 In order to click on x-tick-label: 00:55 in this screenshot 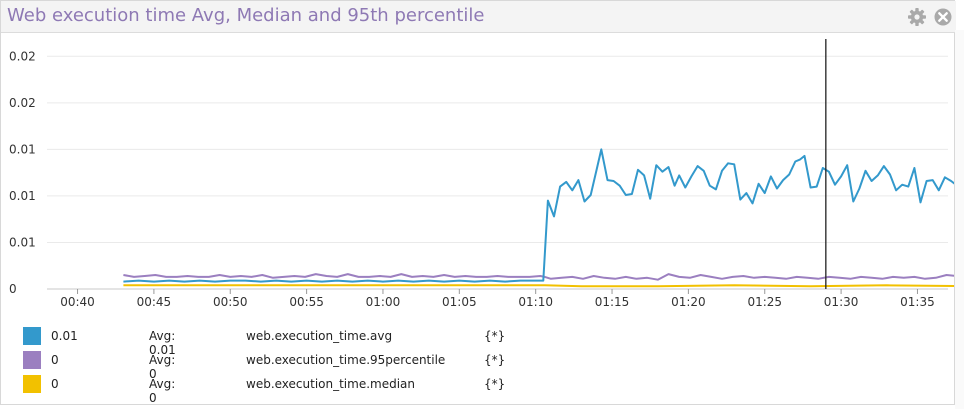, I will do `click(306, 302)`.